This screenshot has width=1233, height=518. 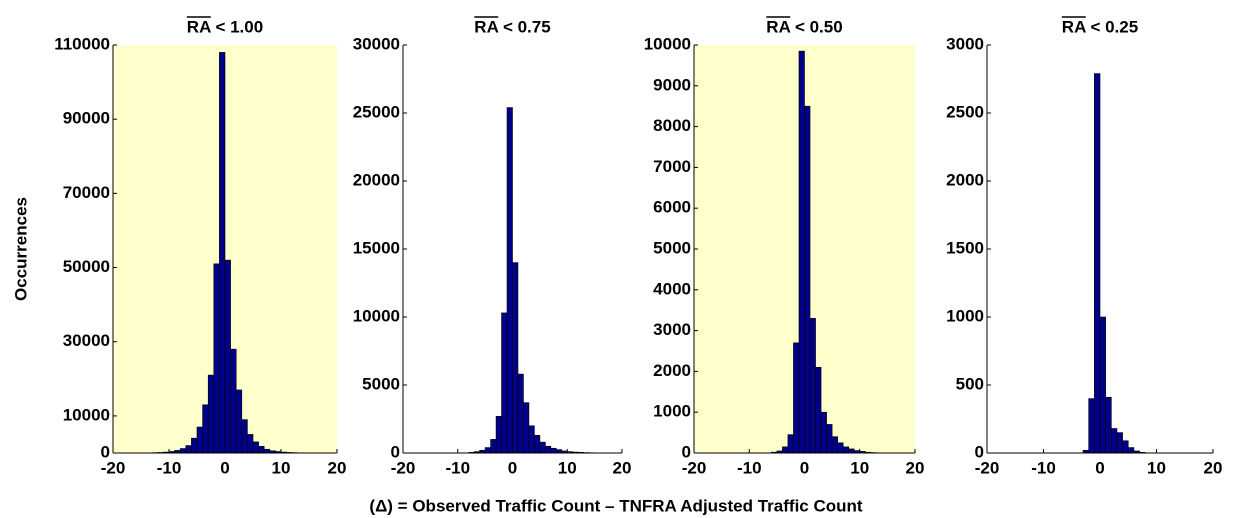 I want to click on chart-title: RA < 1.00, so click(x=225, y=26).